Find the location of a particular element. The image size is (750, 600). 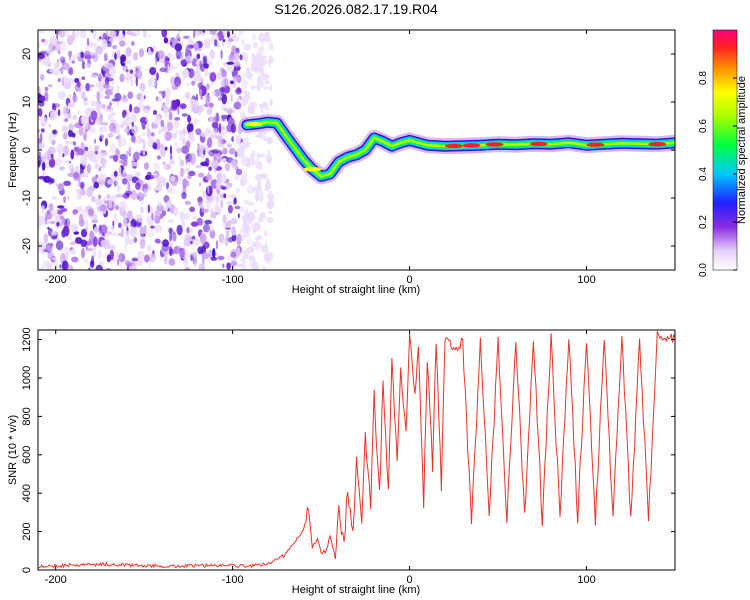

y-tick-label: 600 is located at coordinates (27, 455).